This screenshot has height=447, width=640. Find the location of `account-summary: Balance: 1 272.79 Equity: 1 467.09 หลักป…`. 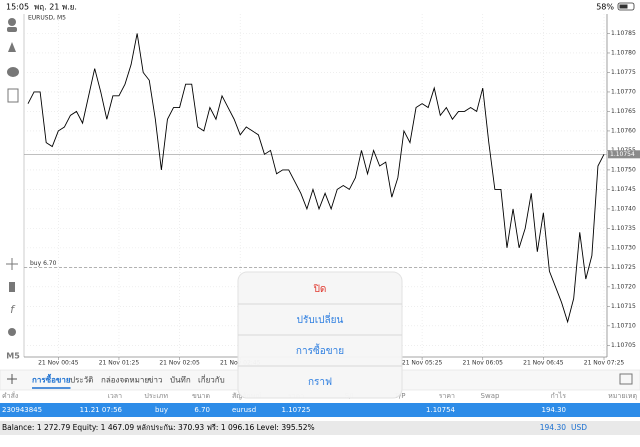

account-summary: Balance: 1 272.79 Equity: 1 467.09 หลักป… is located at coordinates (158, 427).